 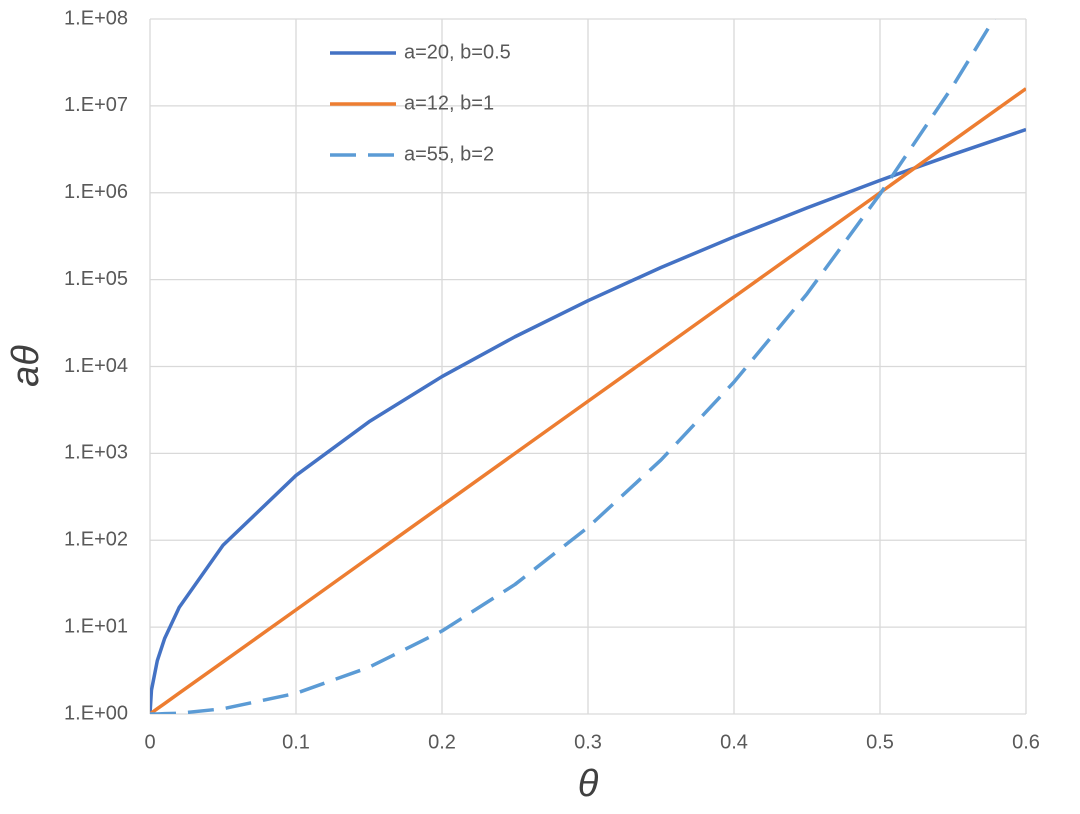 What do you see at coordinates (96, 366) in the screenshot?
I see `y-tick-label: 1.E+04` at bounding box center [96, 366].